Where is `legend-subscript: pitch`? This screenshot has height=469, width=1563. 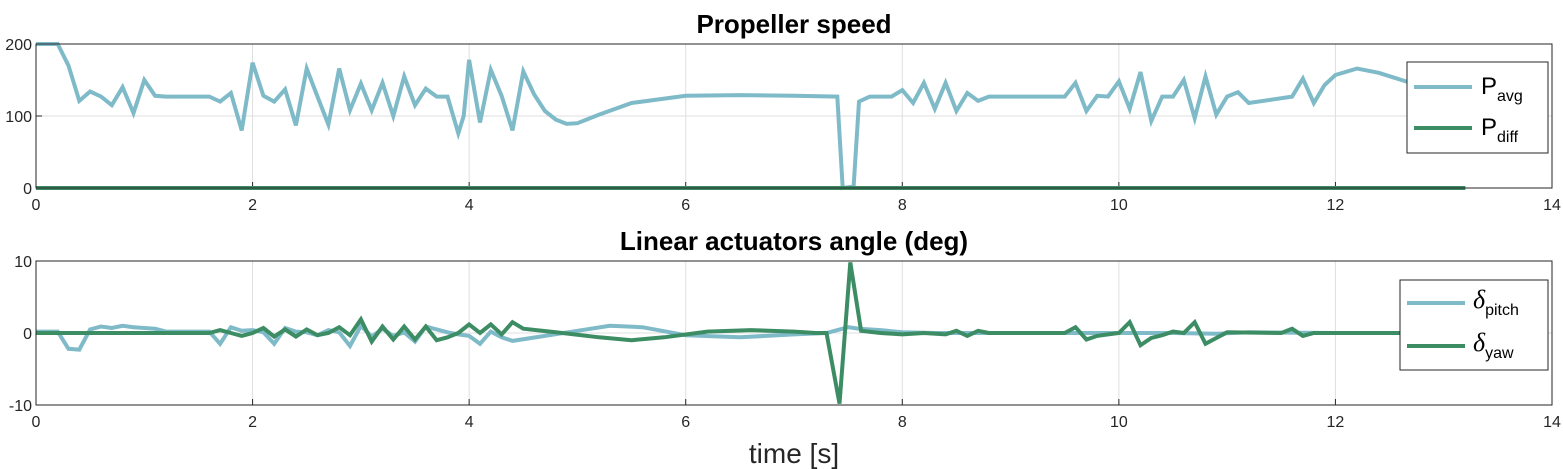 legend-subscript: pitch is located at coordinates (1502, 310).